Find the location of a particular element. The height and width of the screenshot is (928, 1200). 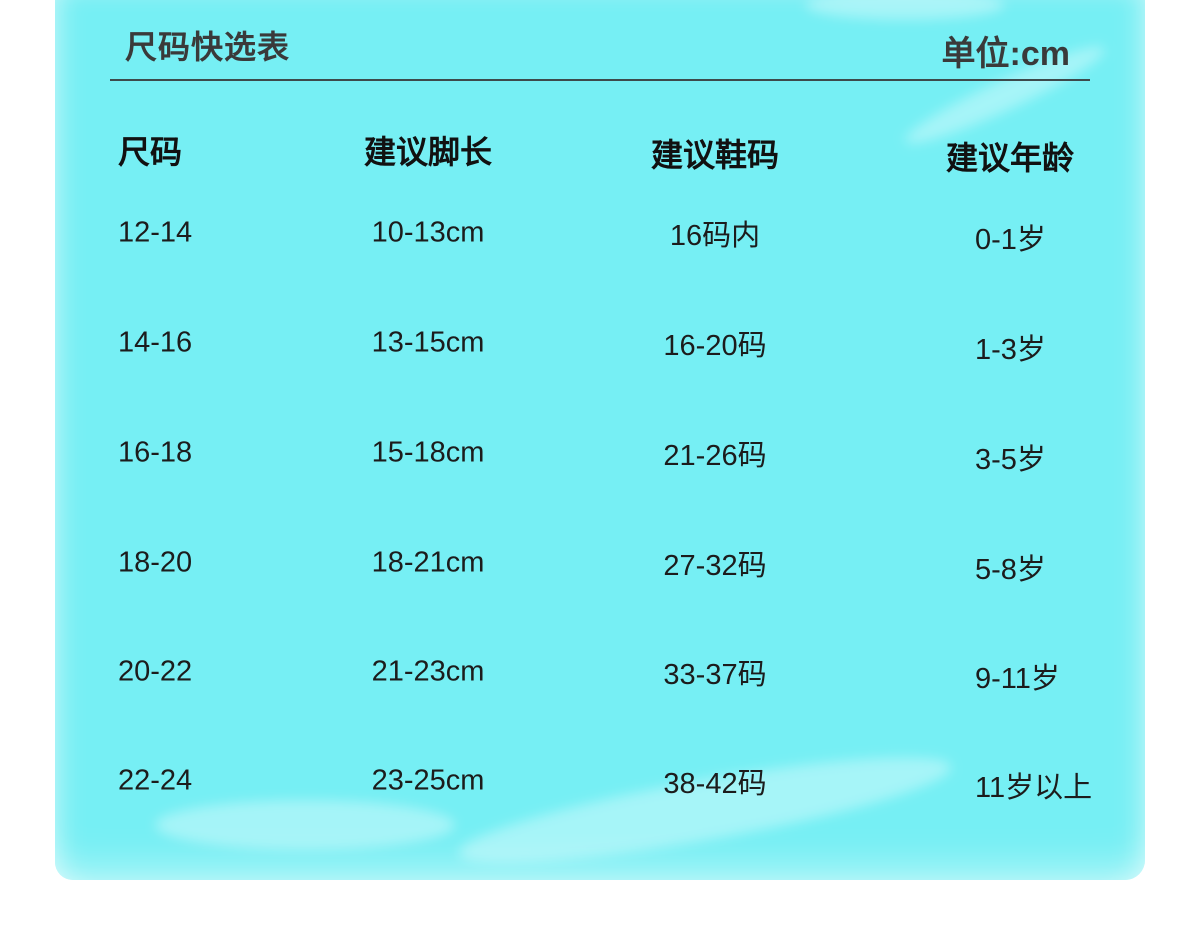

size-cell: 18-20 is located at coordinates (155, 562).